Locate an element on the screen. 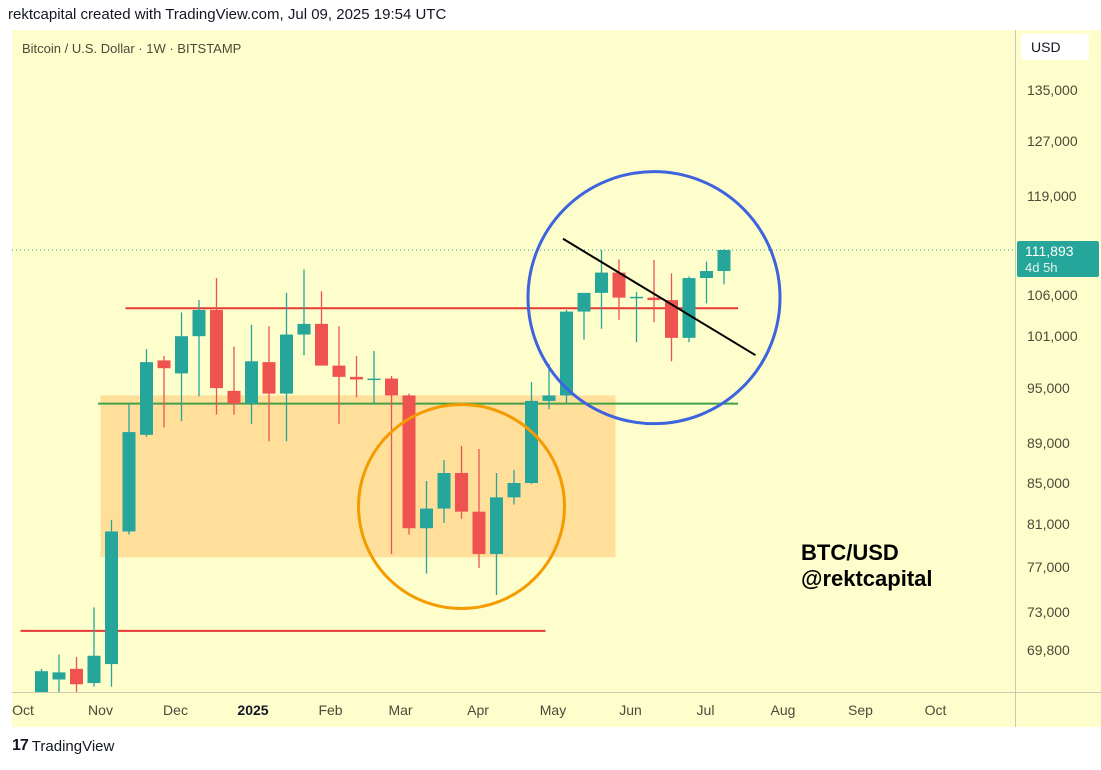  last-price-value: 111,893 is located at coordinates (1049, 251).